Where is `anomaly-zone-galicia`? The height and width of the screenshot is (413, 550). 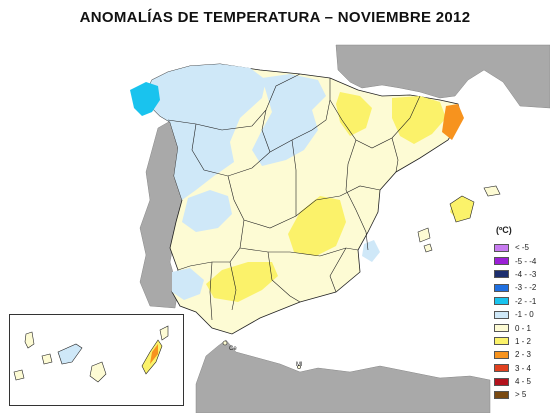 anomaly-zone-galicia is located at coordinates (145, 99).